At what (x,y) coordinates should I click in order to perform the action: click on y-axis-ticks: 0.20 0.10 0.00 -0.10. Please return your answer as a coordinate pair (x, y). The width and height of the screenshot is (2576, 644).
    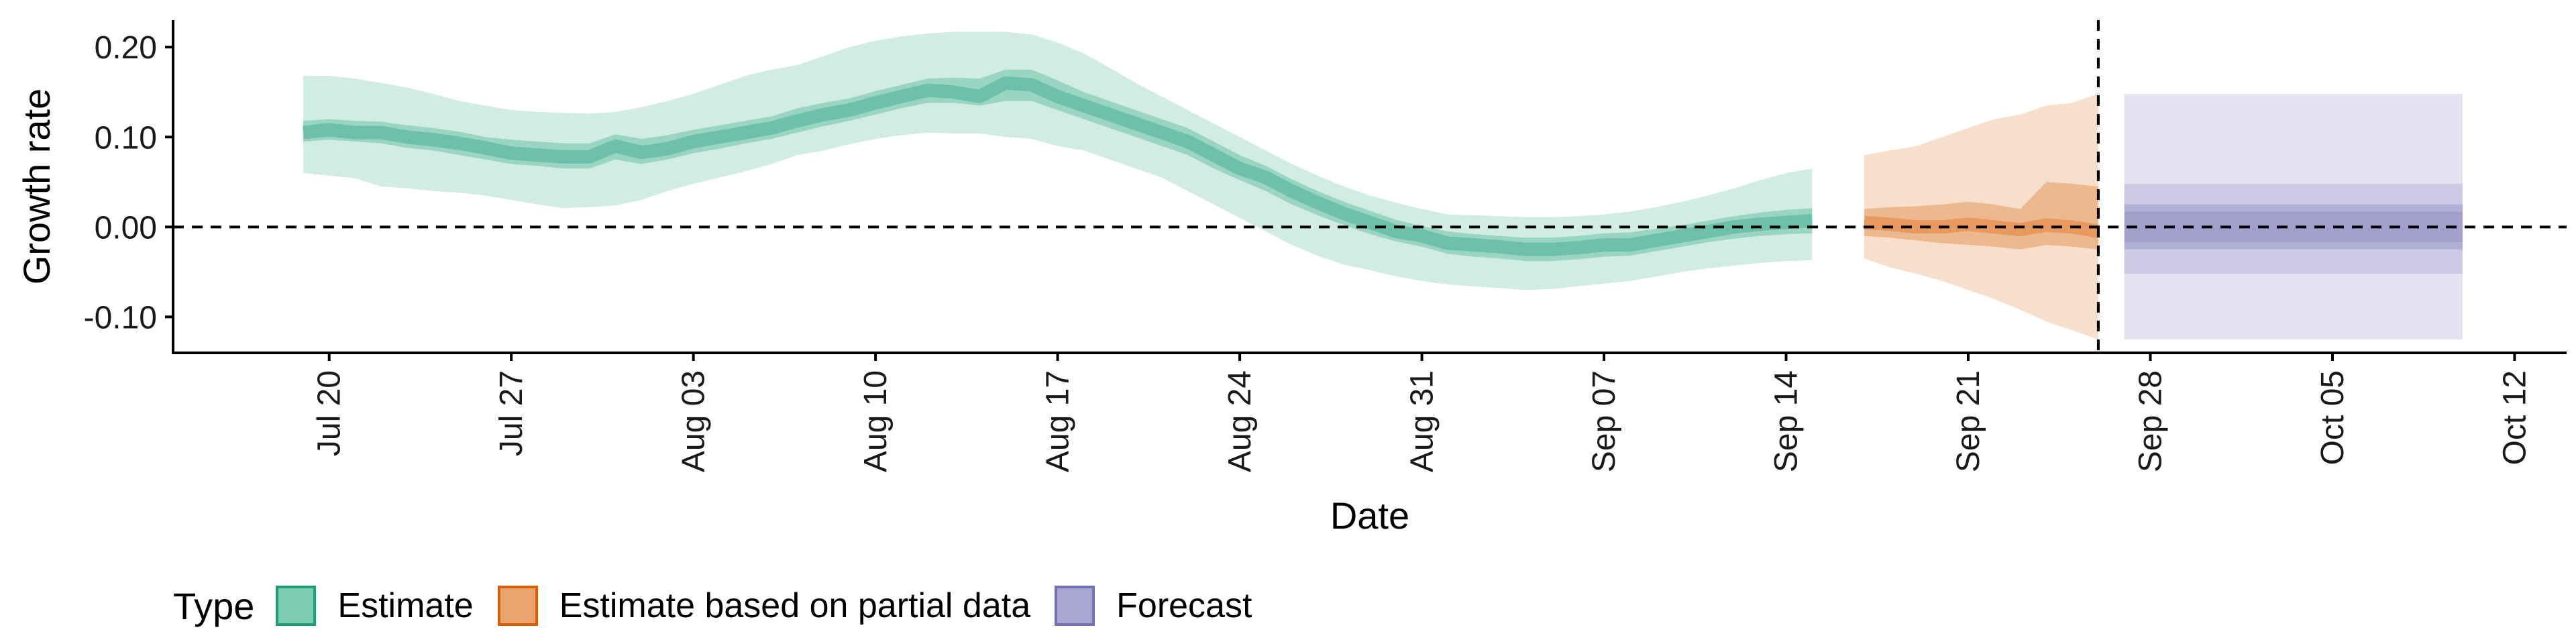
    Looking at the image, I should click on (128, 182).